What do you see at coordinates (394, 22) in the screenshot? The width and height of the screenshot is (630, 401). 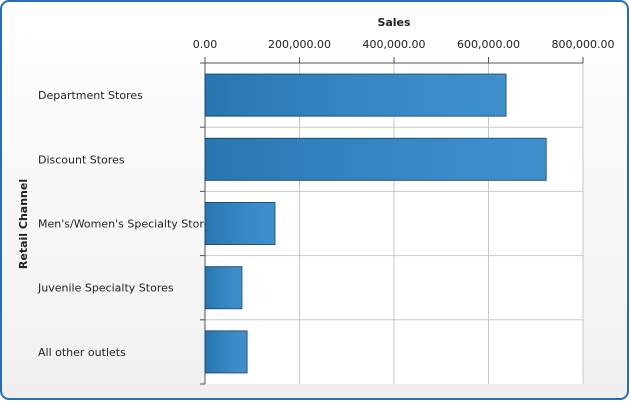 I see `chart-title: Sales` at bounding box center [394, 22].